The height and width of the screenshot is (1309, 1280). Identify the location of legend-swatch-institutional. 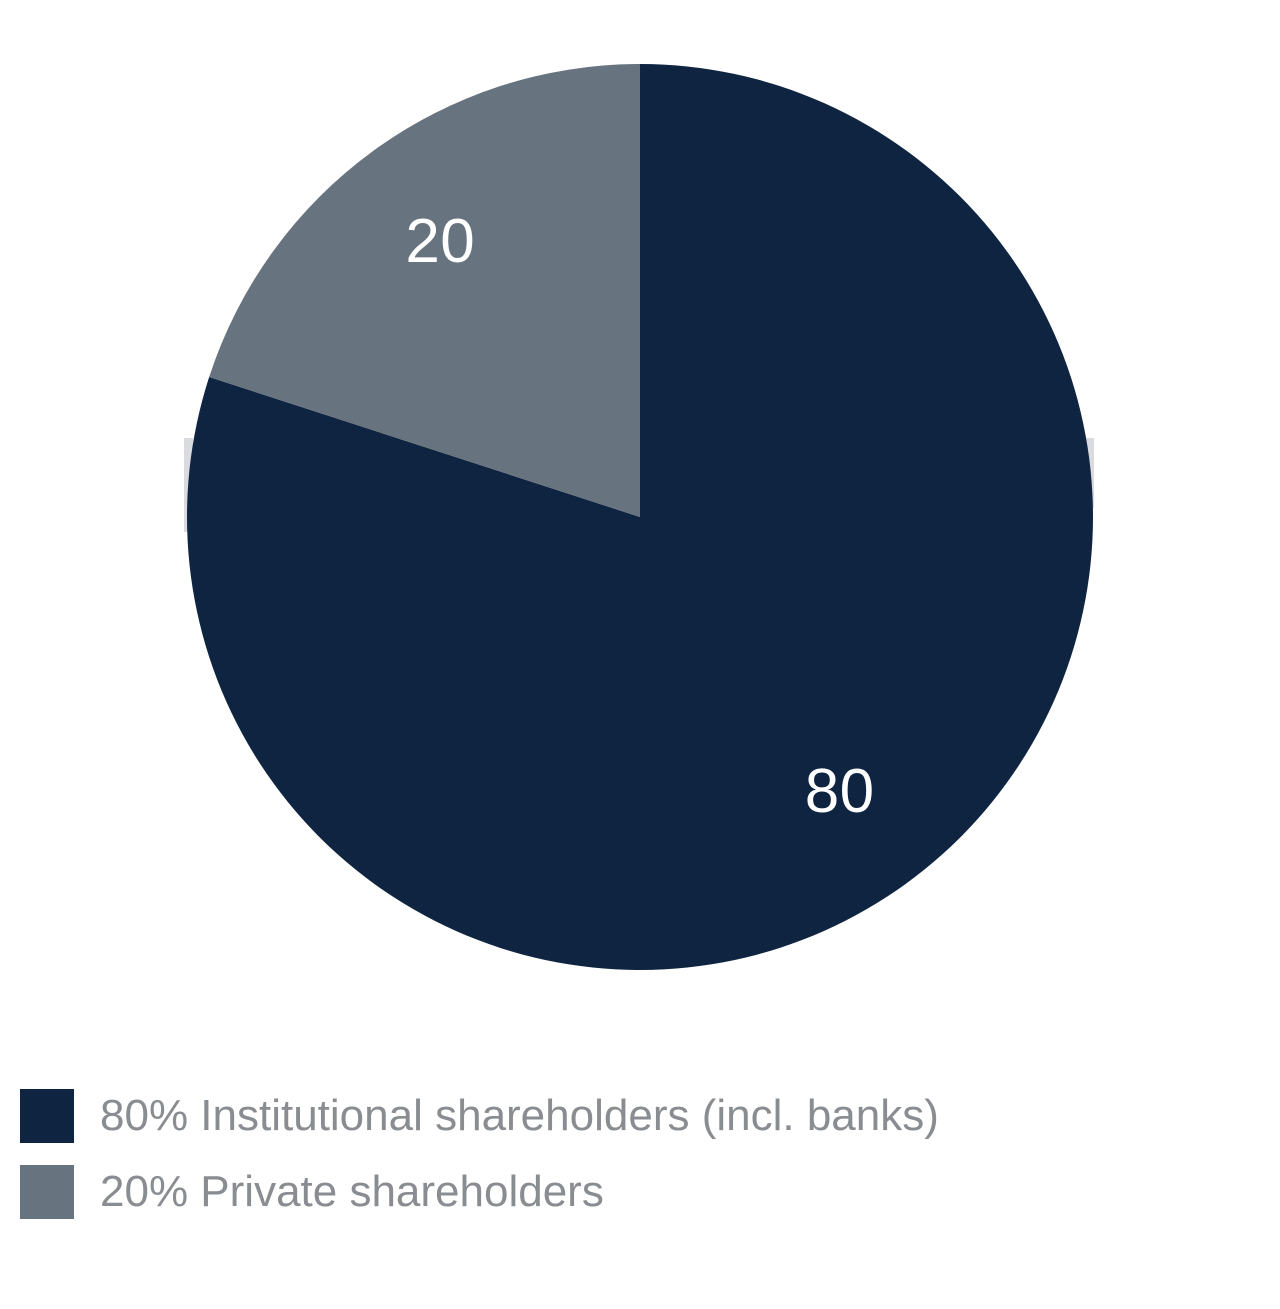
(47, 1116).